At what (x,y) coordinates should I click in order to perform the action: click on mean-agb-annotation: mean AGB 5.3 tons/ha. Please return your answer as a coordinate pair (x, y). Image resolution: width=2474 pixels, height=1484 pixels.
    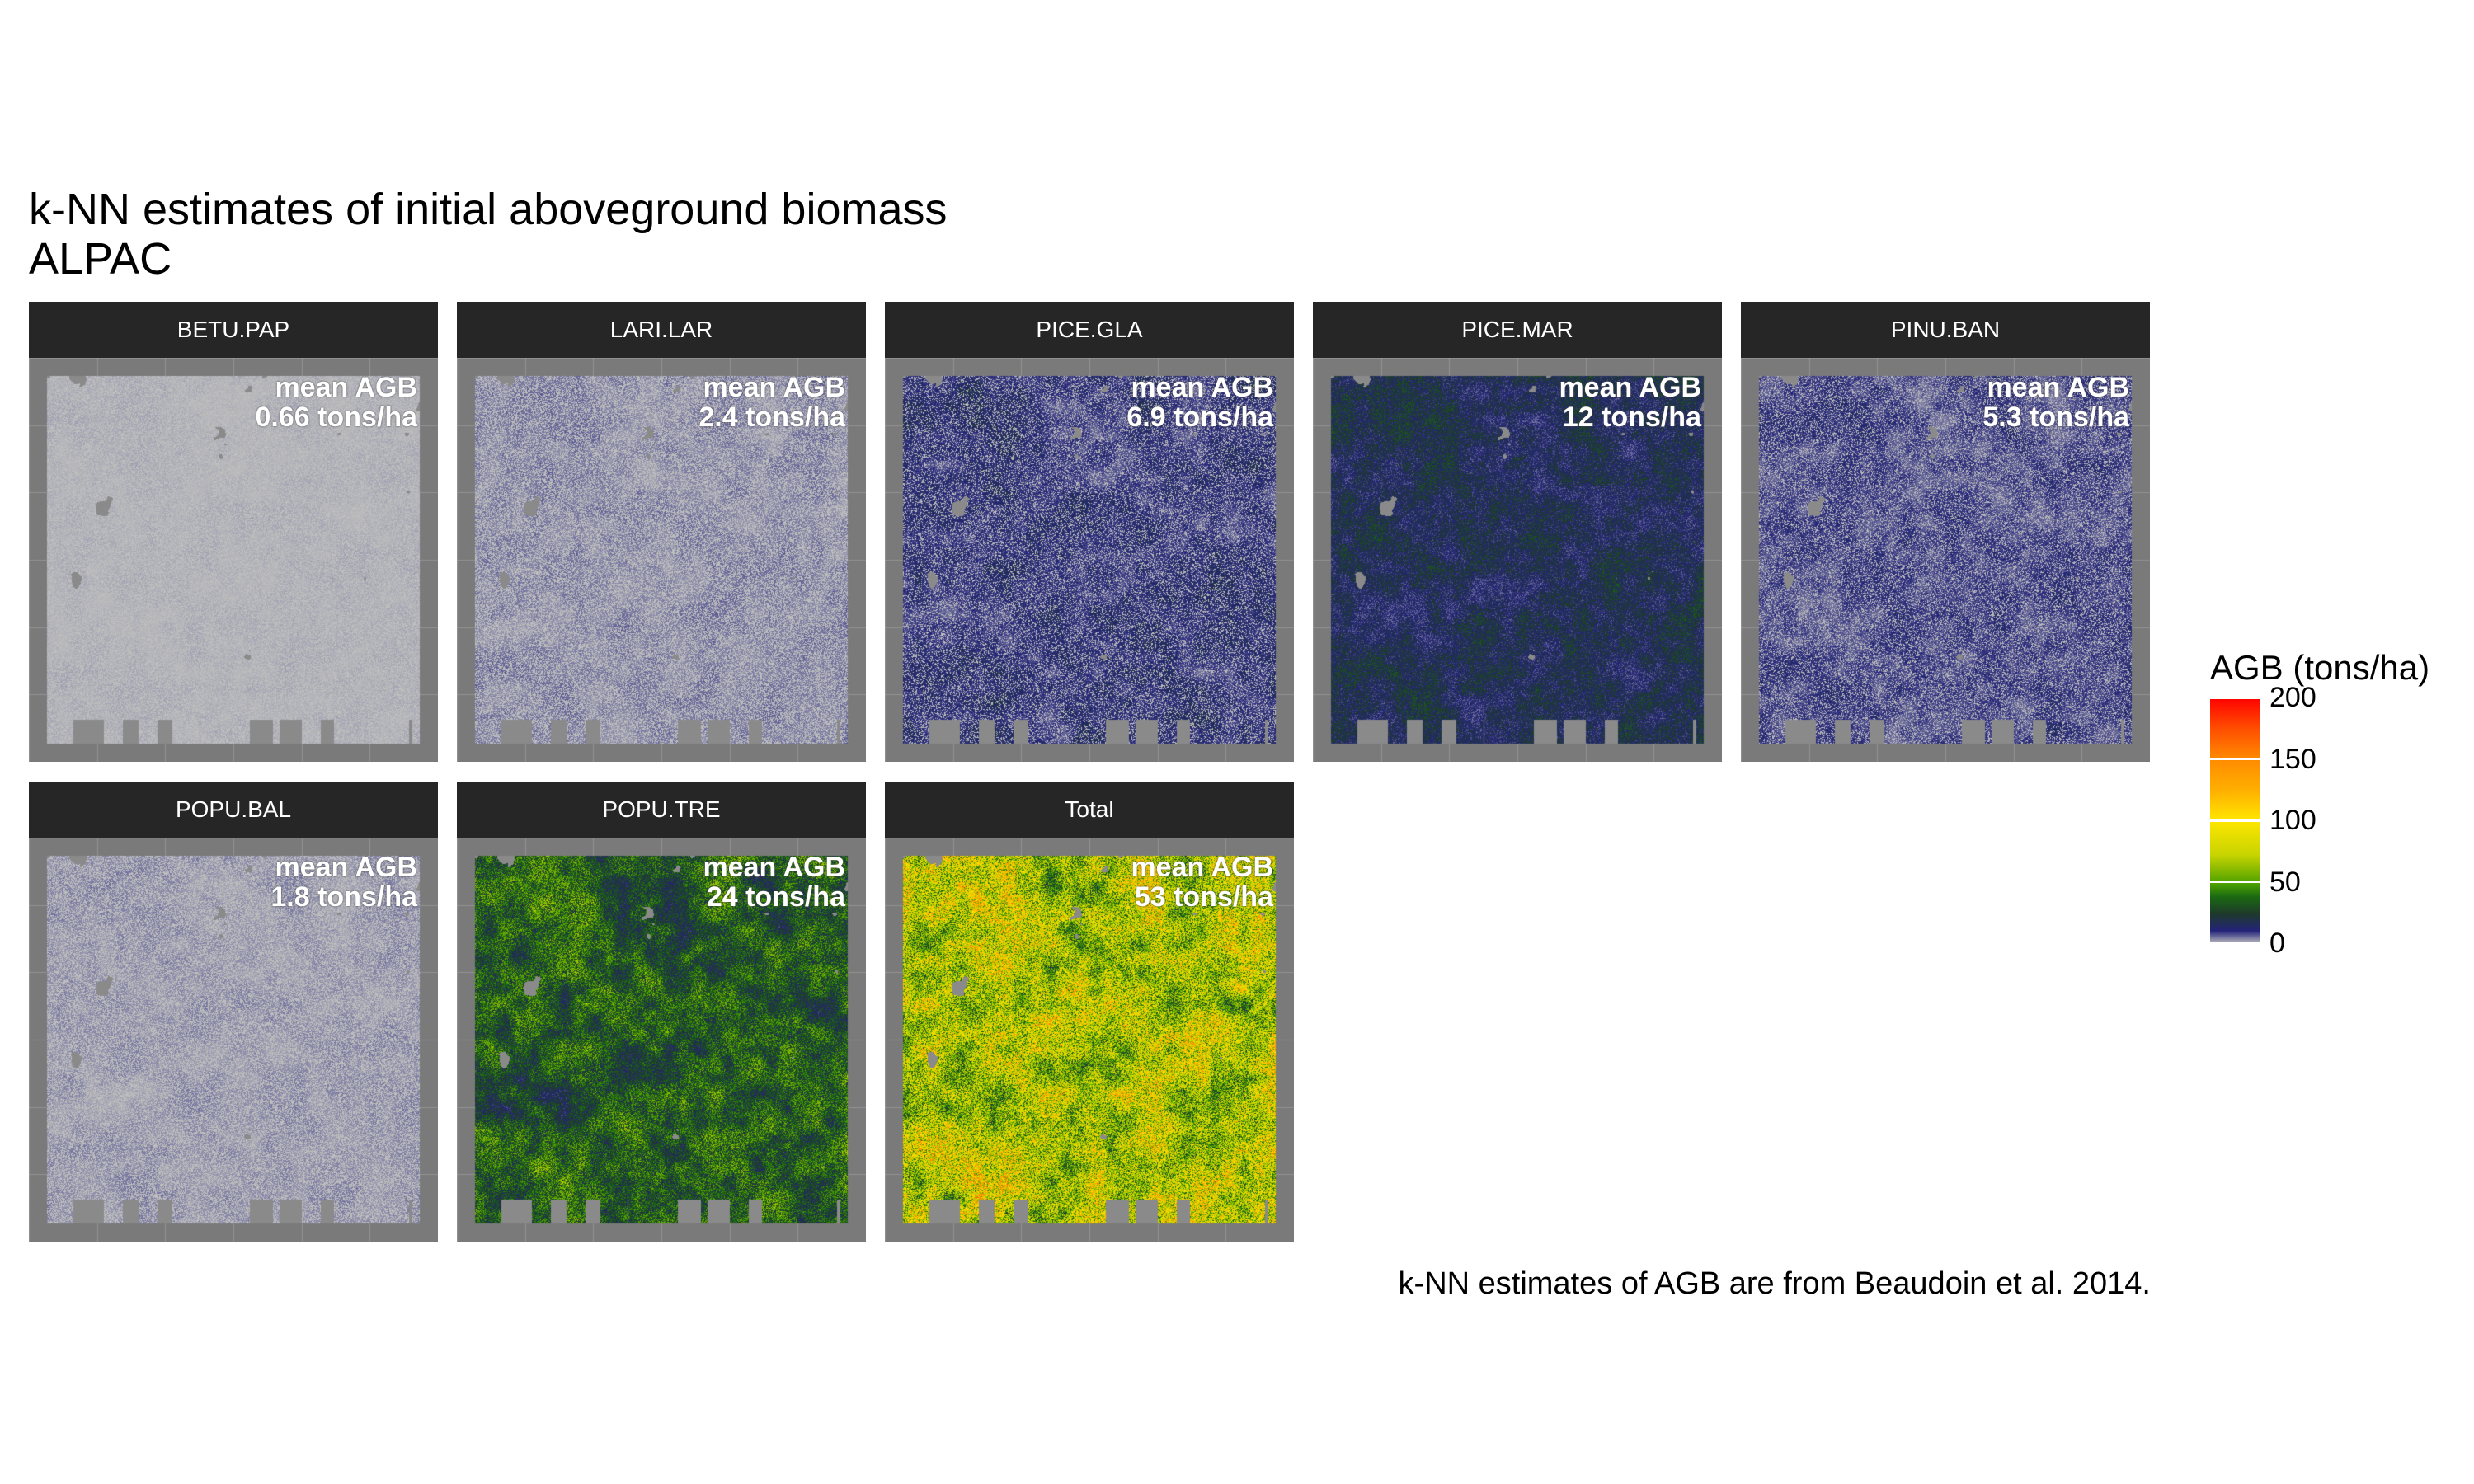
    Looking at the image, I should click on (2055, 402).